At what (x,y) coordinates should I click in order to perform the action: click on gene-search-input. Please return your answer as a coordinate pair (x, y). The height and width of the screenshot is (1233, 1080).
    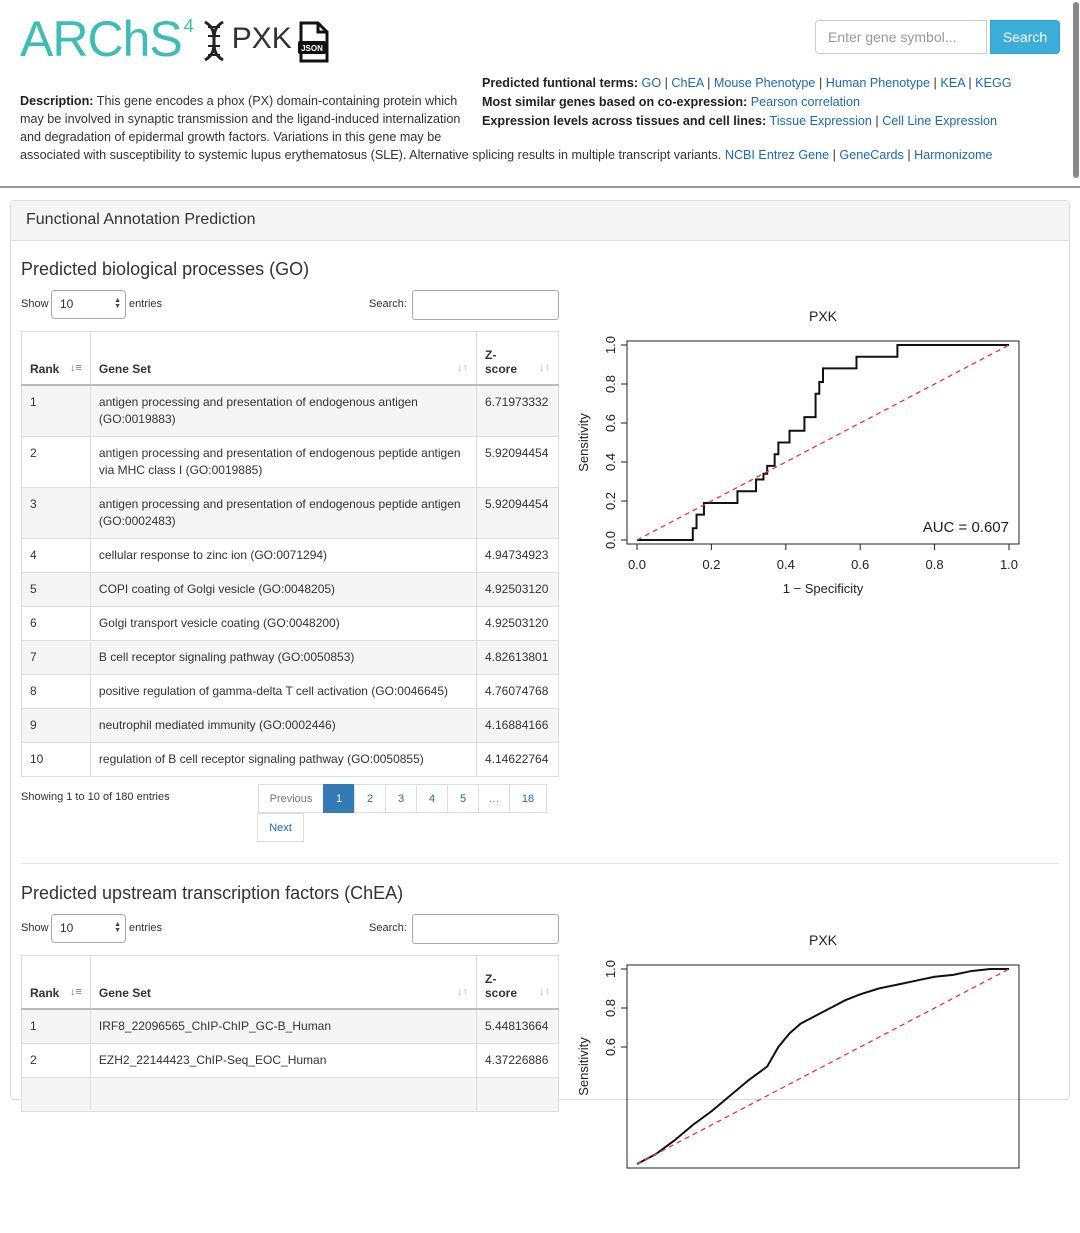
    Looking at the image, I should click on (901, 37).